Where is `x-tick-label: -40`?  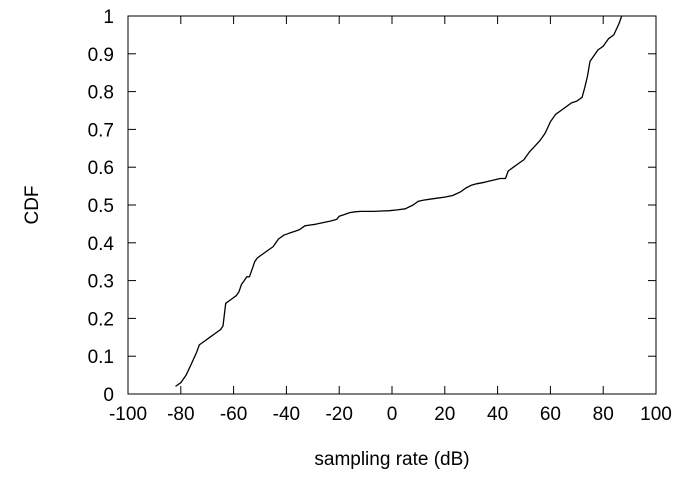
x-tick-label: -40 is located at coordinates (286, 414).